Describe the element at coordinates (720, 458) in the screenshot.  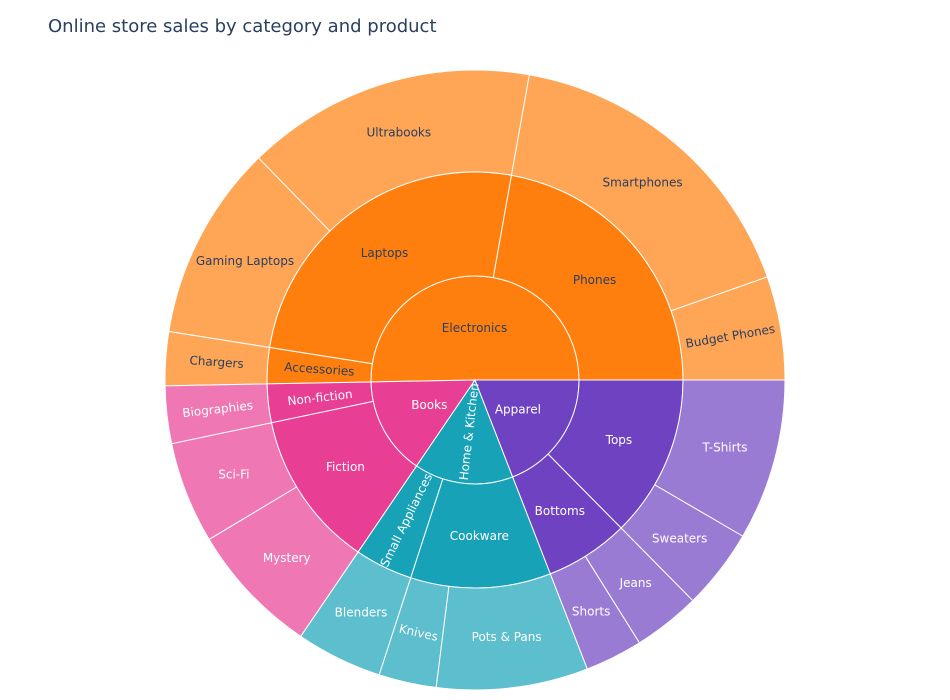
I see `wedge-t-shirts` at that location.